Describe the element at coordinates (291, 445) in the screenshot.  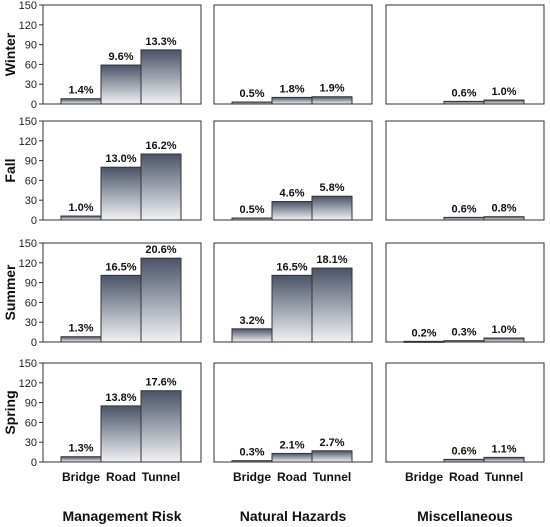
I see `data-label: 2.1%` at that location.